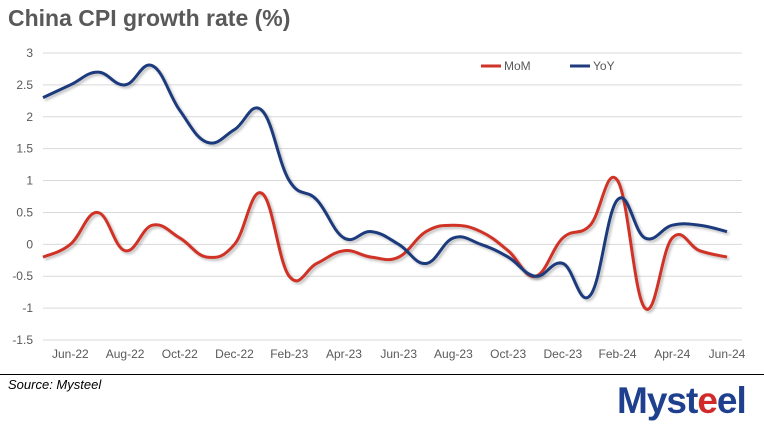 The width and height of the screenshot is (764, 428). Describe the element at coordinates (125, 354) in the screenshot. I see `x-tick-label: Aug-22` at that location.